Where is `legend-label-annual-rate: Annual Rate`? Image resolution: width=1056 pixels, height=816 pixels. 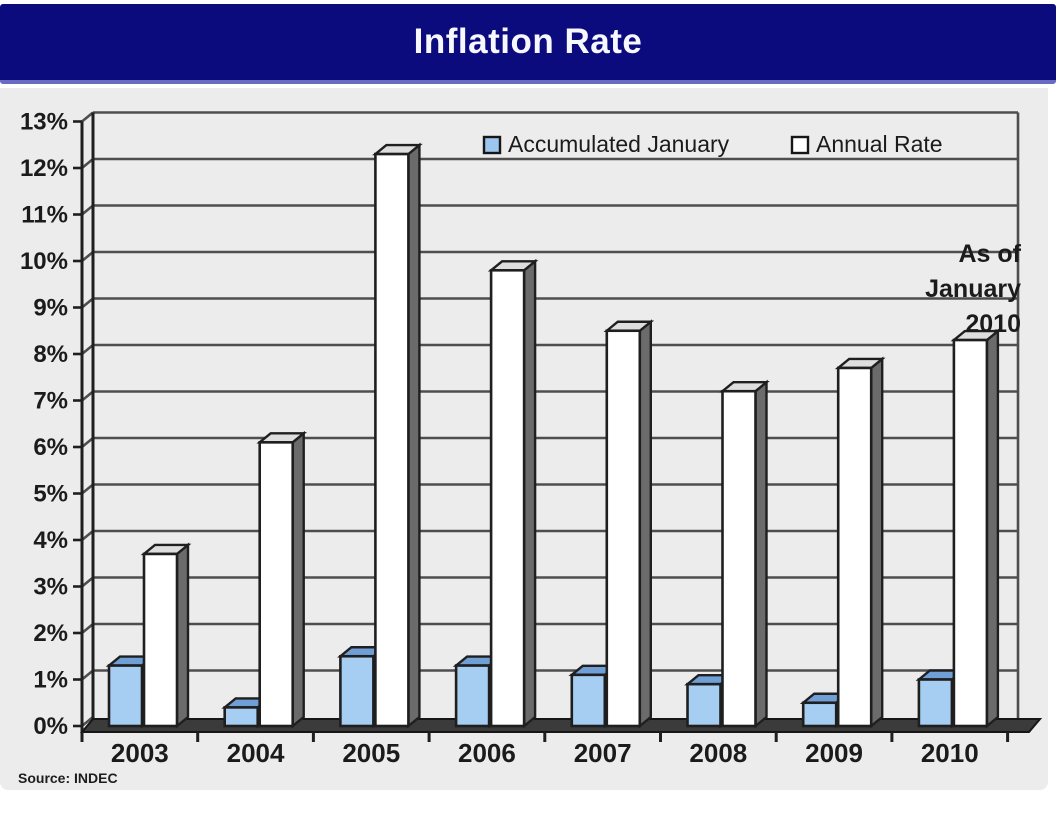
legend-label-annual-rate: Annual Rate is located at coordinates (879, 144).